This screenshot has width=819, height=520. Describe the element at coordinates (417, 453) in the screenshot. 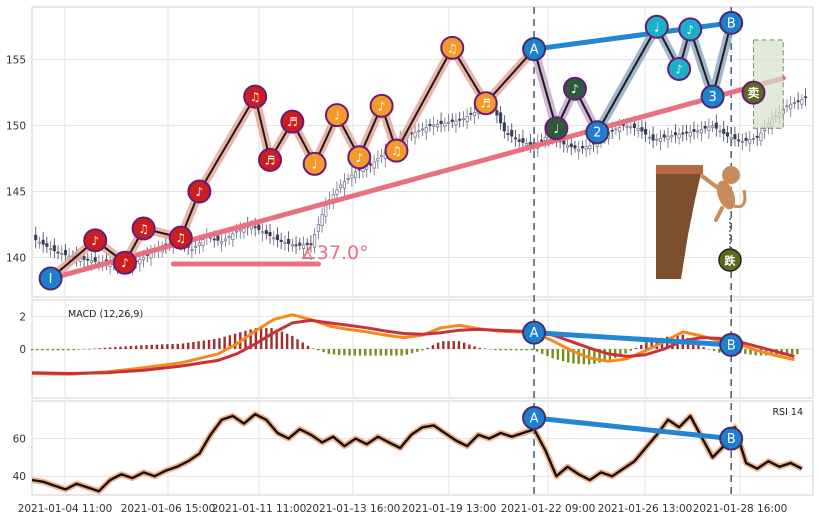

I see `rsi-line` at that location.